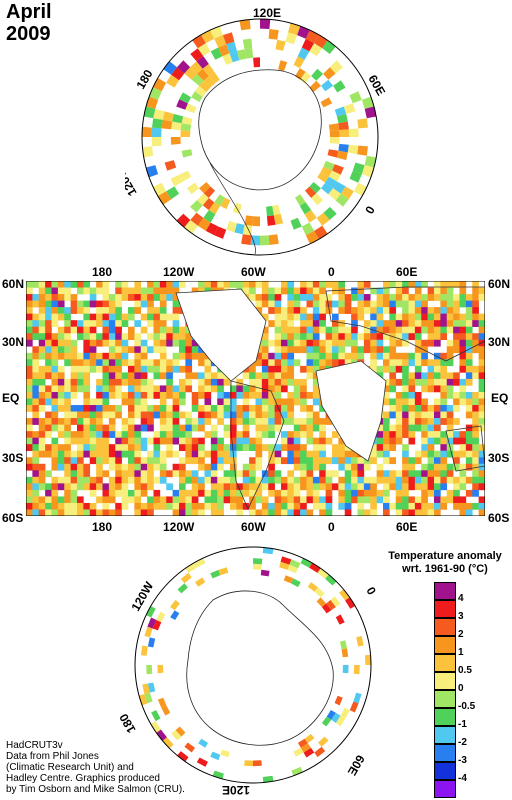  What do you see at coordinates (445, 569) in the screenshot?
I see `legend-title-line2: wrt. 1961-90 (°C)` at bounding box center [445, 569].